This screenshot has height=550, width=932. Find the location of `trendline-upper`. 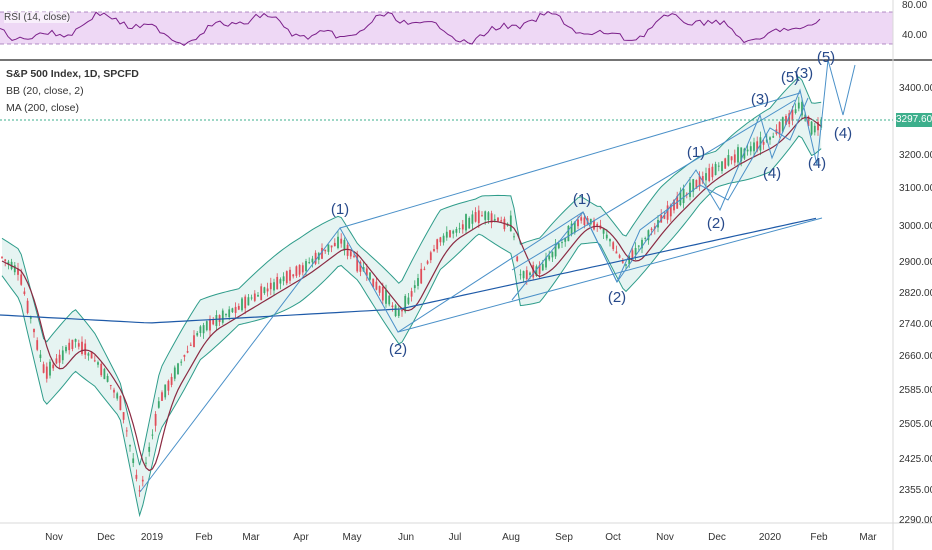

trendline-upper is located at coordinates (570, 160).